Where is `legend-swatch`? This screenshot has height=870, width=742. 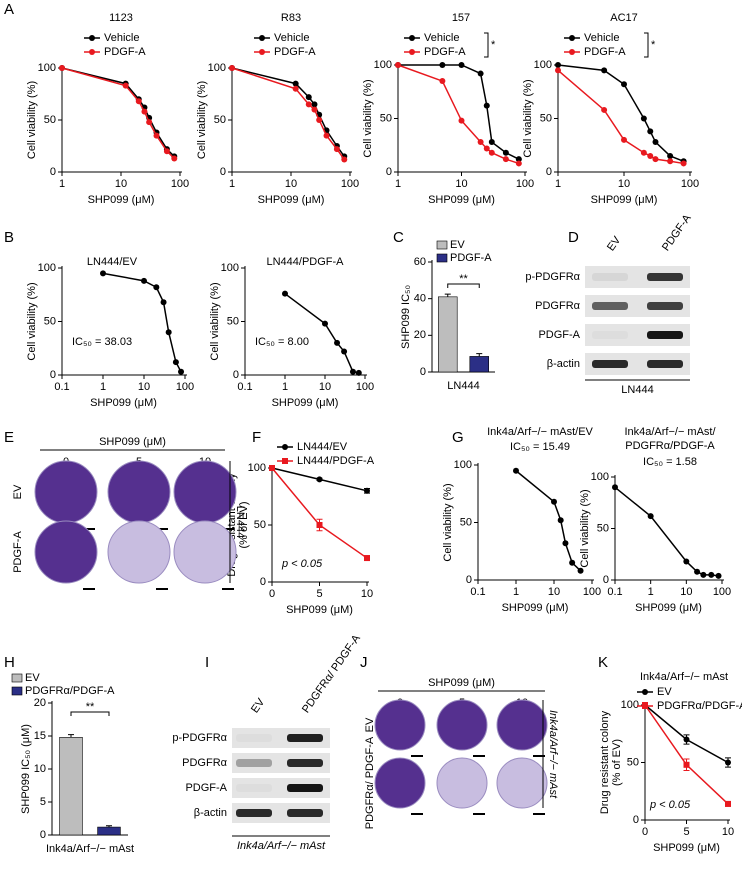
legend-swatch is located at coordinates (17, 691).